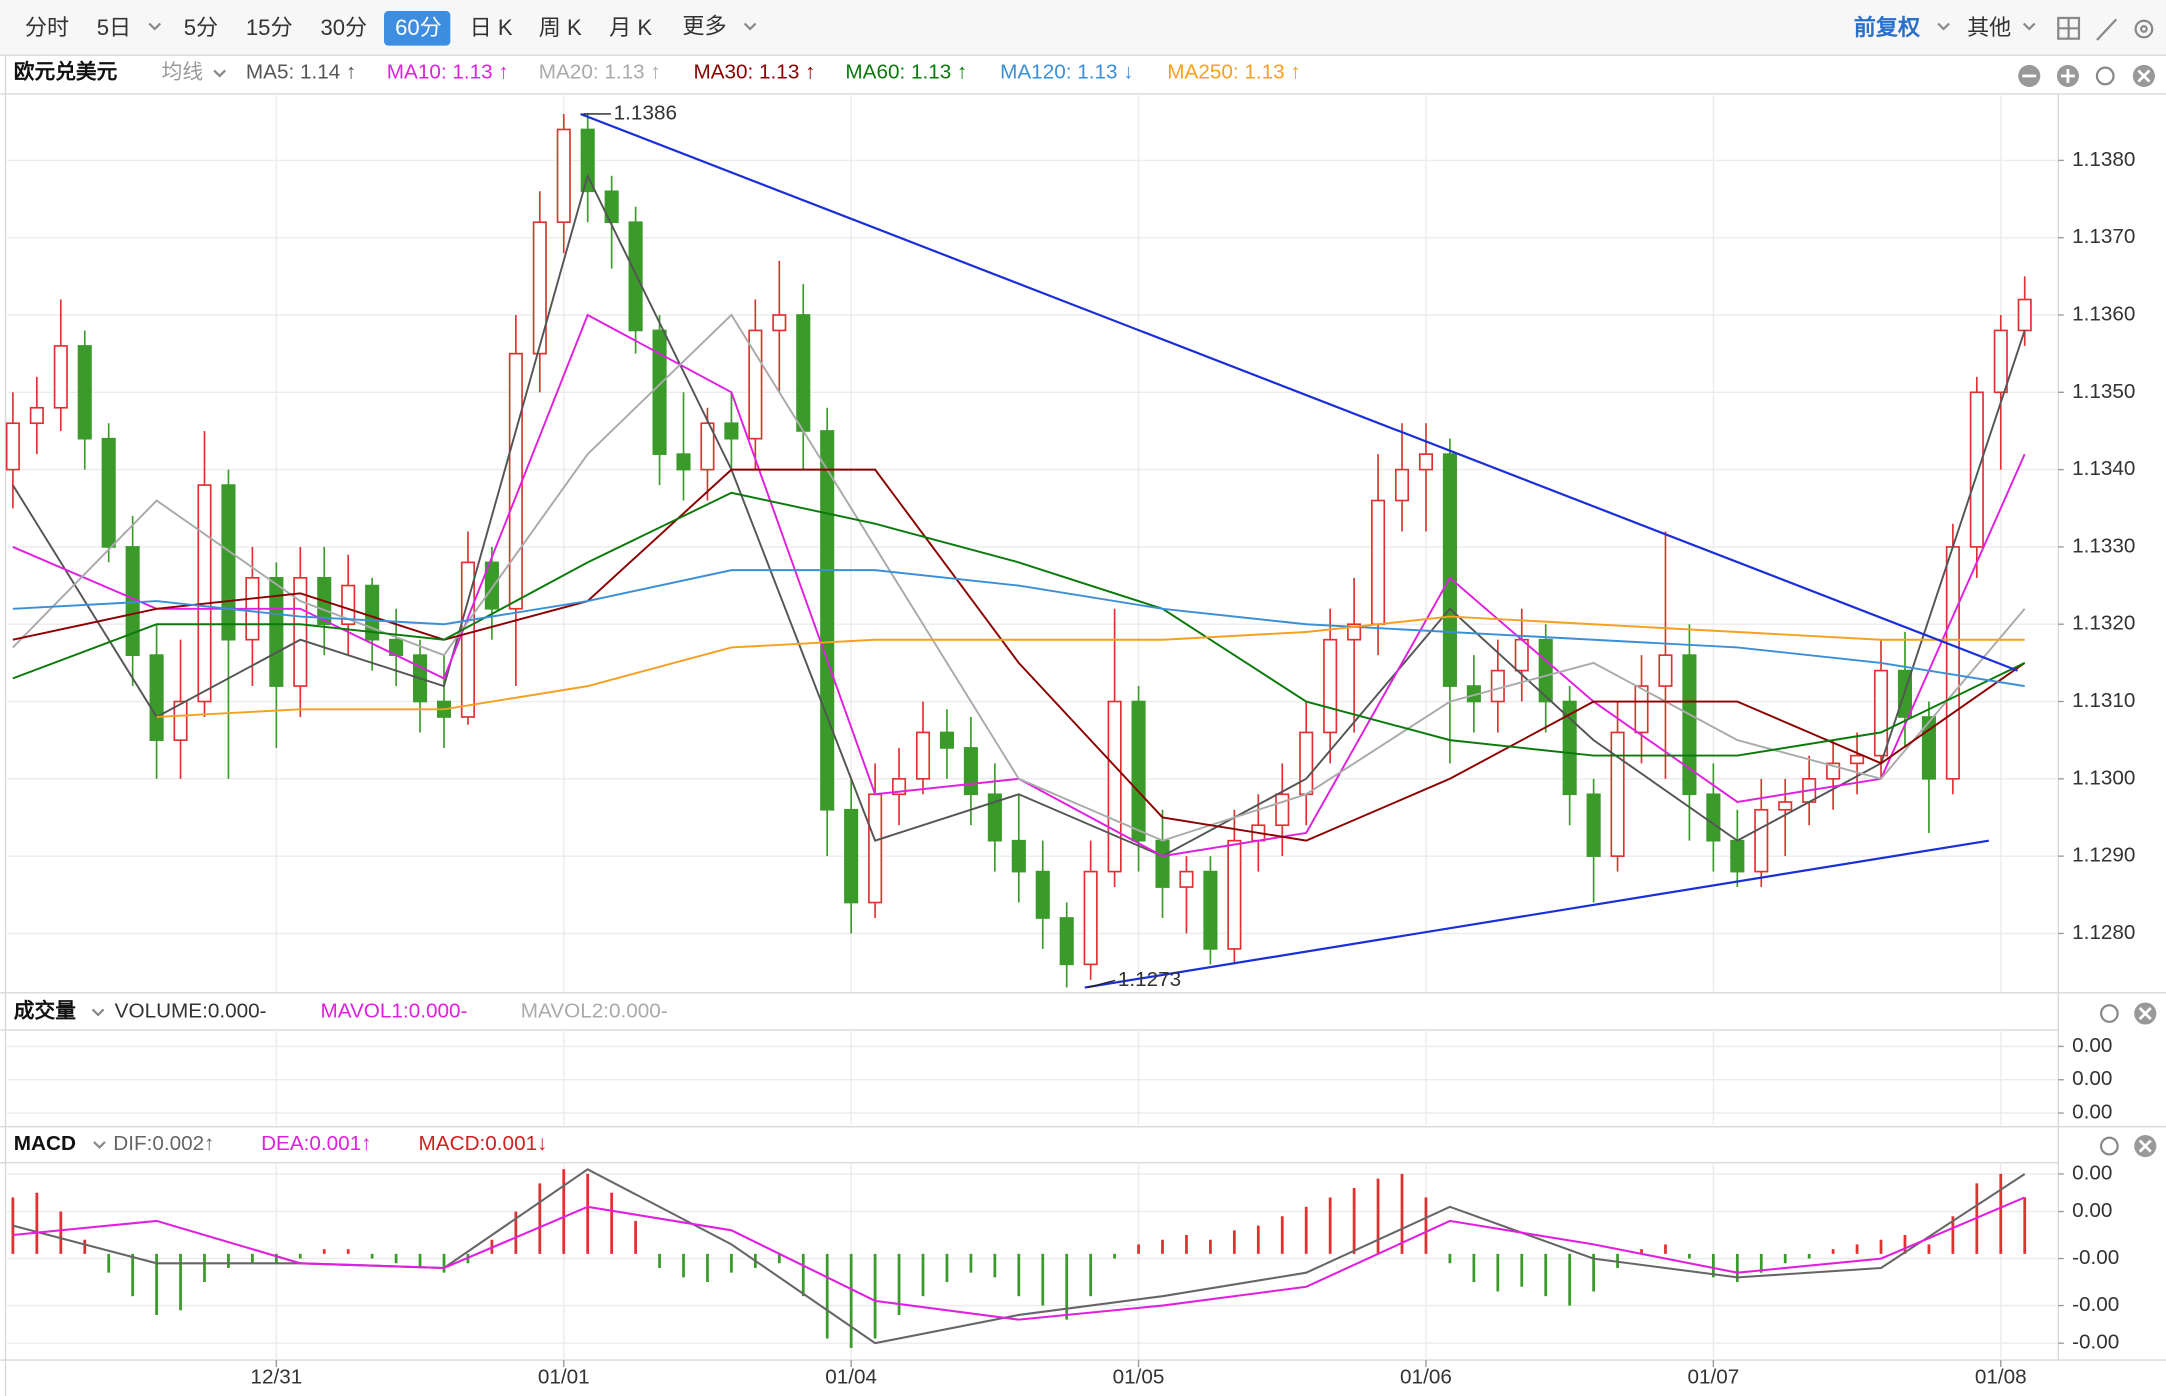  Describe the element at coordinates (1018, 628) in the screenshot. I see `ma-line` at that location.